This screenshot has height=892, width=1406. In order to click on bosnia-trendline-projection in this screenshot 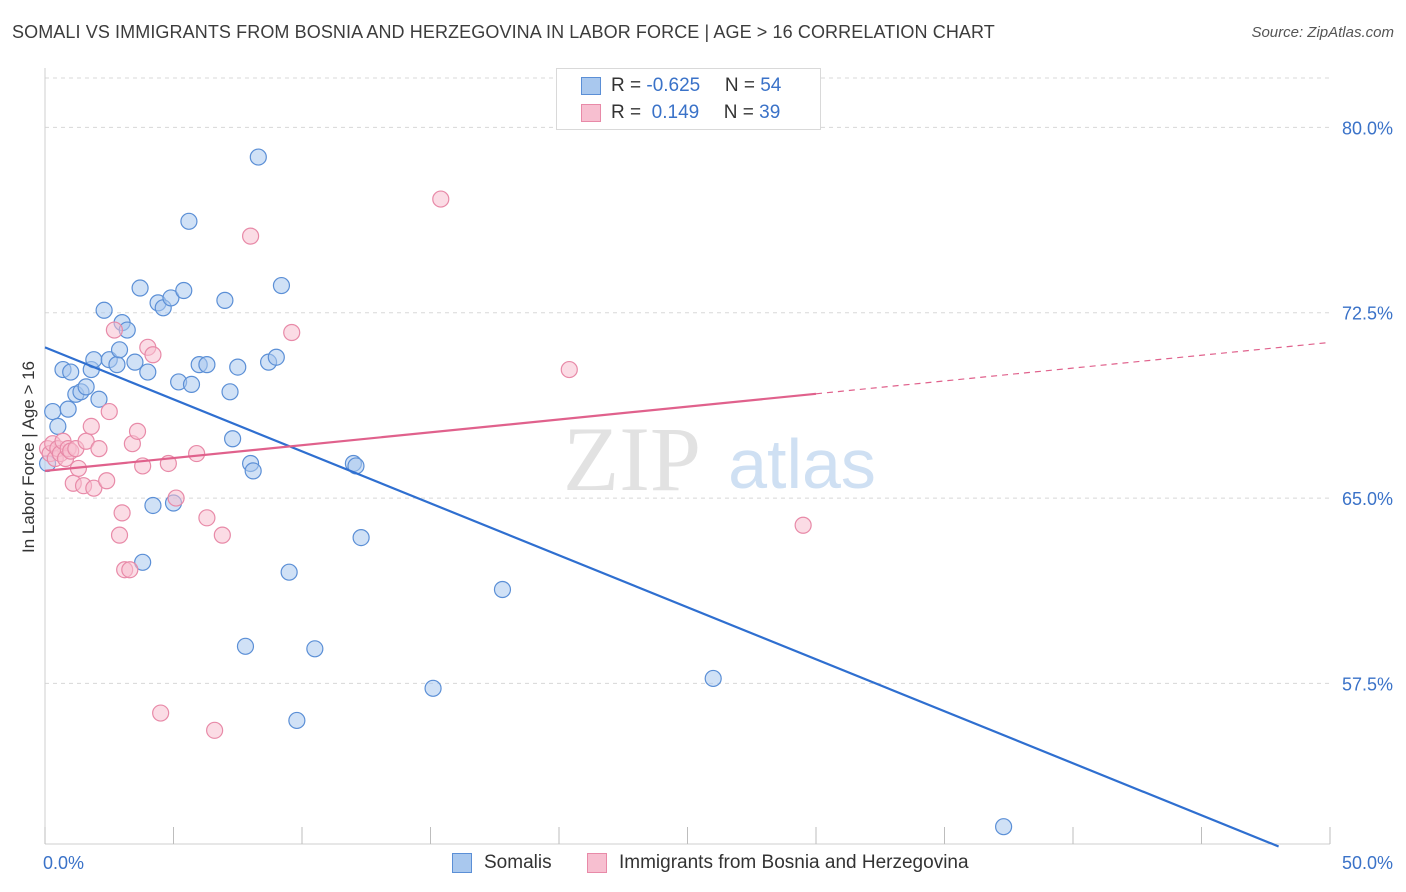, I will do `click(1073, 368)`.